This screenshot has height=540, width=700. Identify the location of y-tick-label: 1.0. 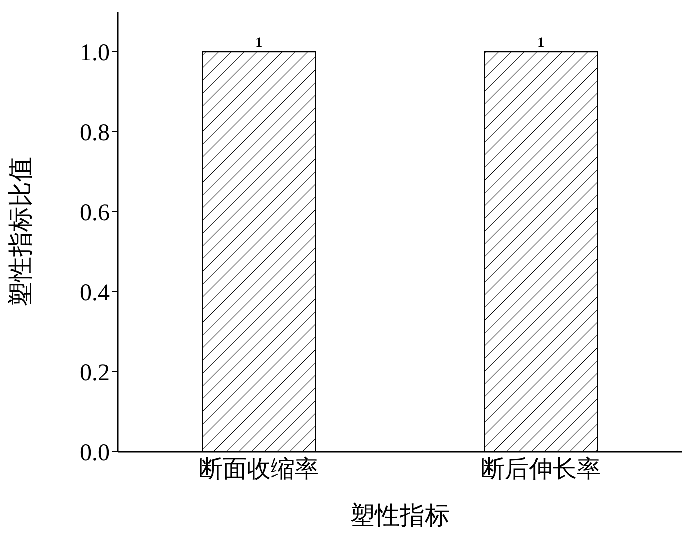
(95, 53).